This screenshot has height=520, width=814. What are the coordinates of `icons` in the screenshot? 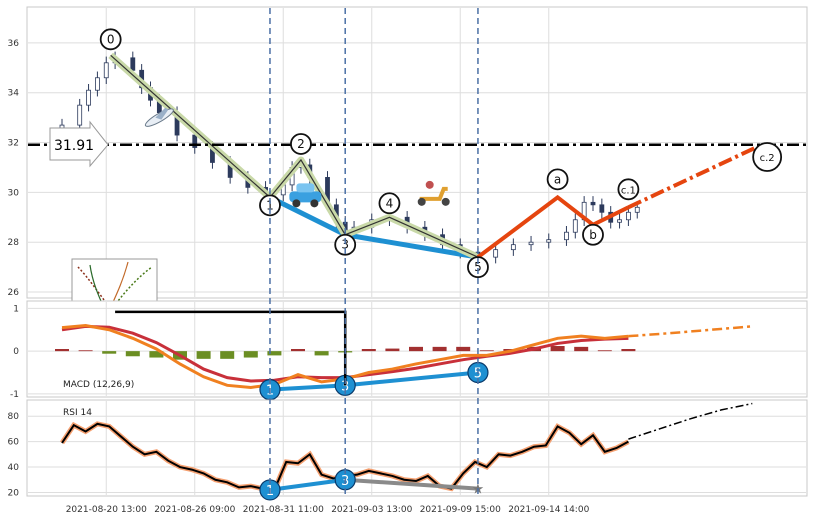 It's located at (297, 157).